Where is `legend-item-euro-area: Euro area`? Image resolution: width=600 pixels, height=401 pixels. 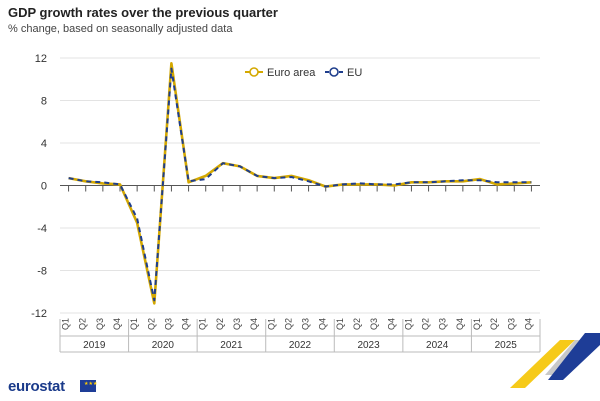
legend-item-euro-area: Euro area is located at coordinates (280, 73).